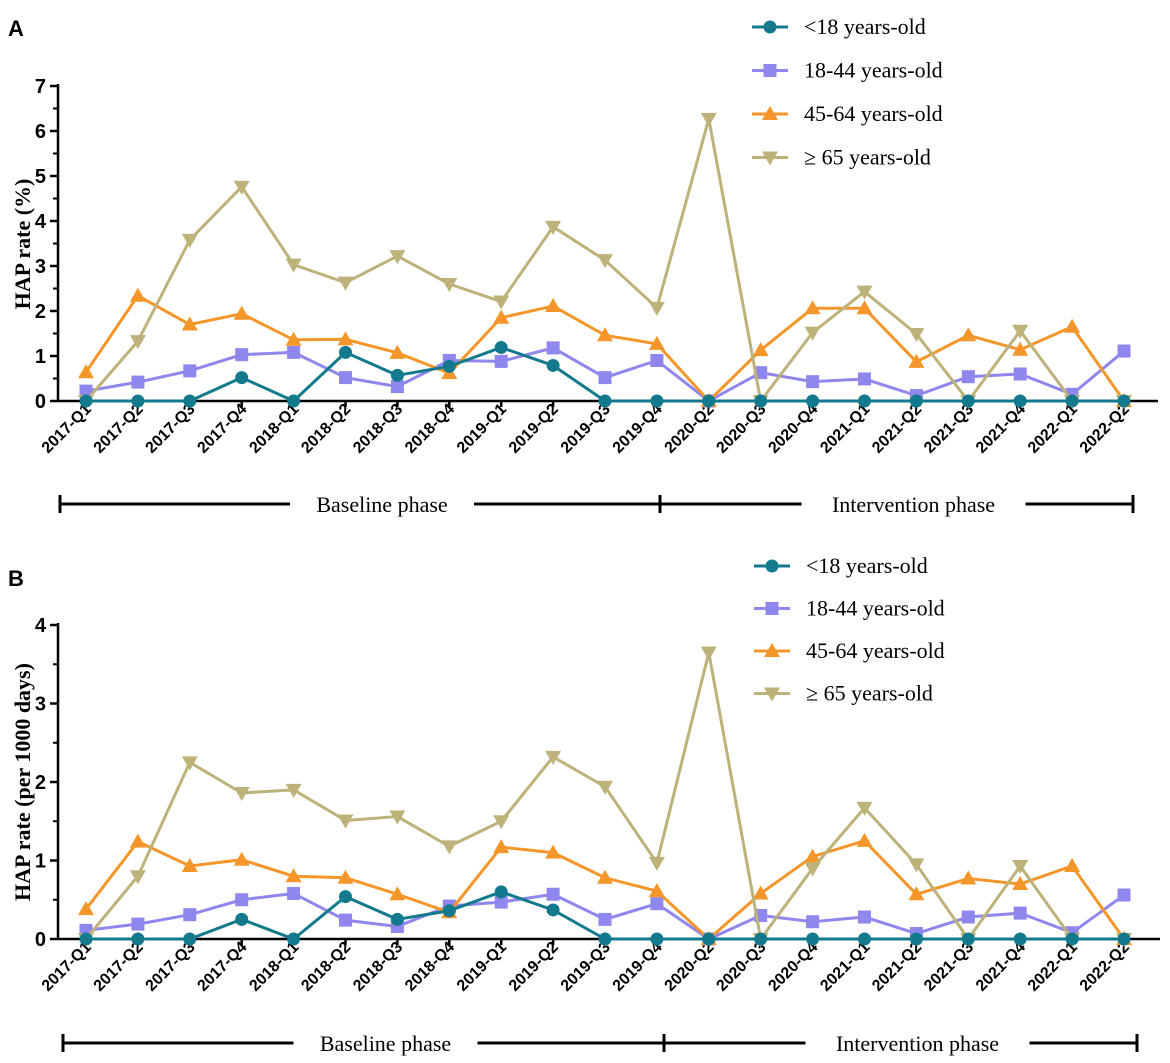  Describe the element at coordinates (41, 222) in the screenshot. I see `y-tick-label-a: 4` at that location.